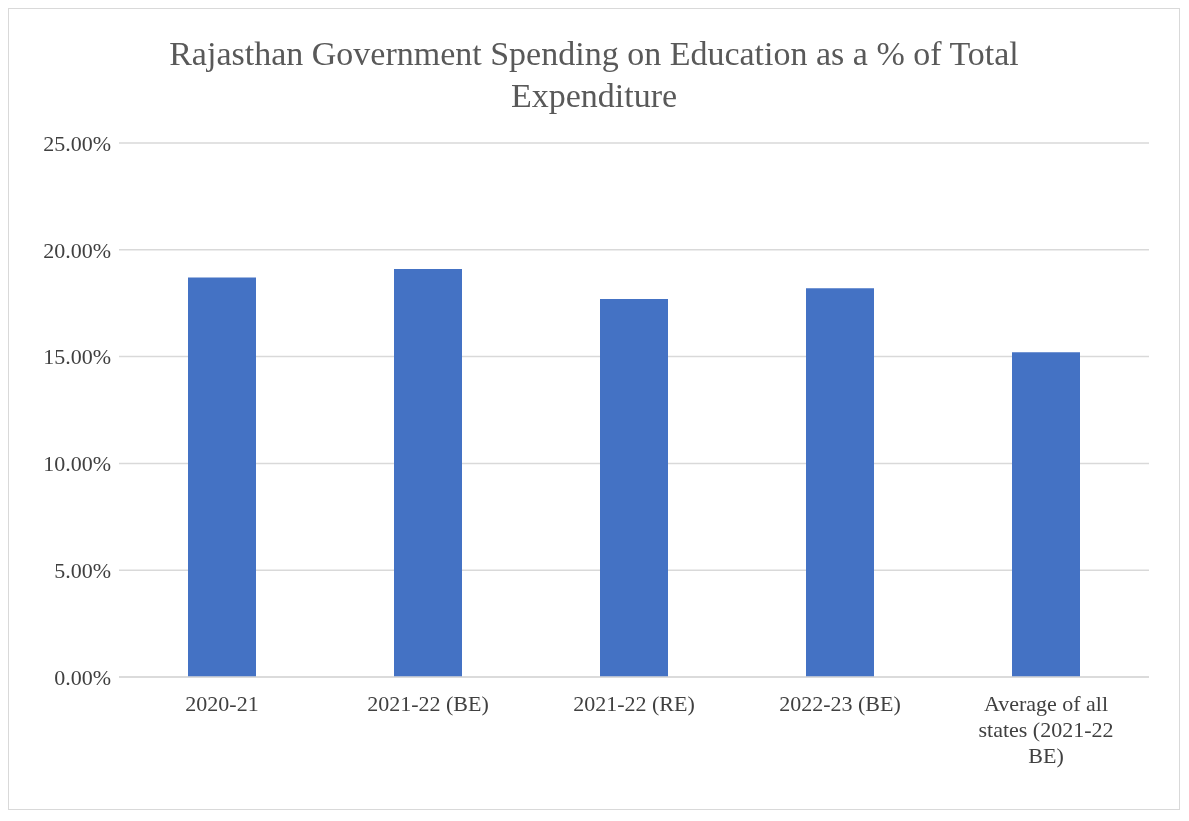 This screenshot has height=821, width=1189. I want to click on y-tick-label: 5.00%, so click(82, 571).